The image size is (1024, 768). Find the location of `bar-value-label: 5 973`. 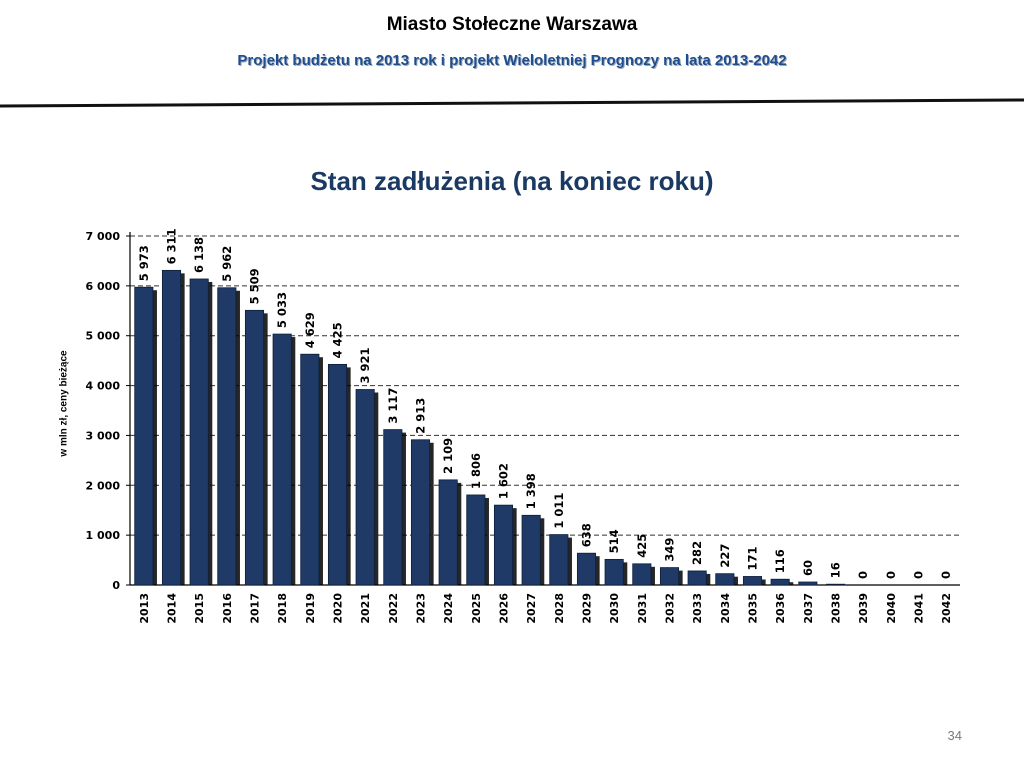

bar-value-label: 5 973 is located at coordinates (144, 263).